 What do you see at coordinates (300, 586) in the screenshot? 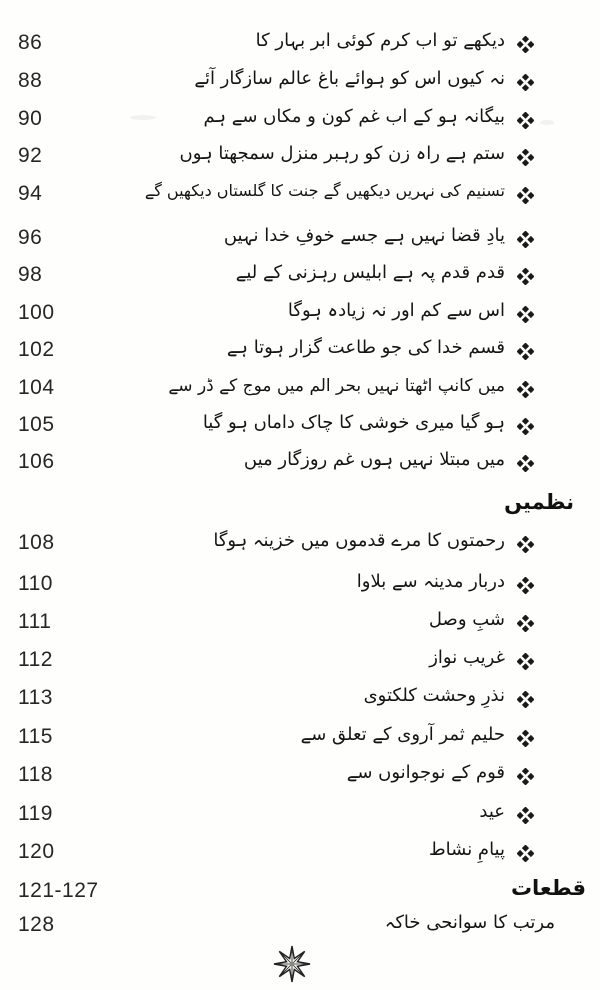
I see `toc-row: 110 دربار مدینہ سے بلاوا` at bounding box center [300, 586].